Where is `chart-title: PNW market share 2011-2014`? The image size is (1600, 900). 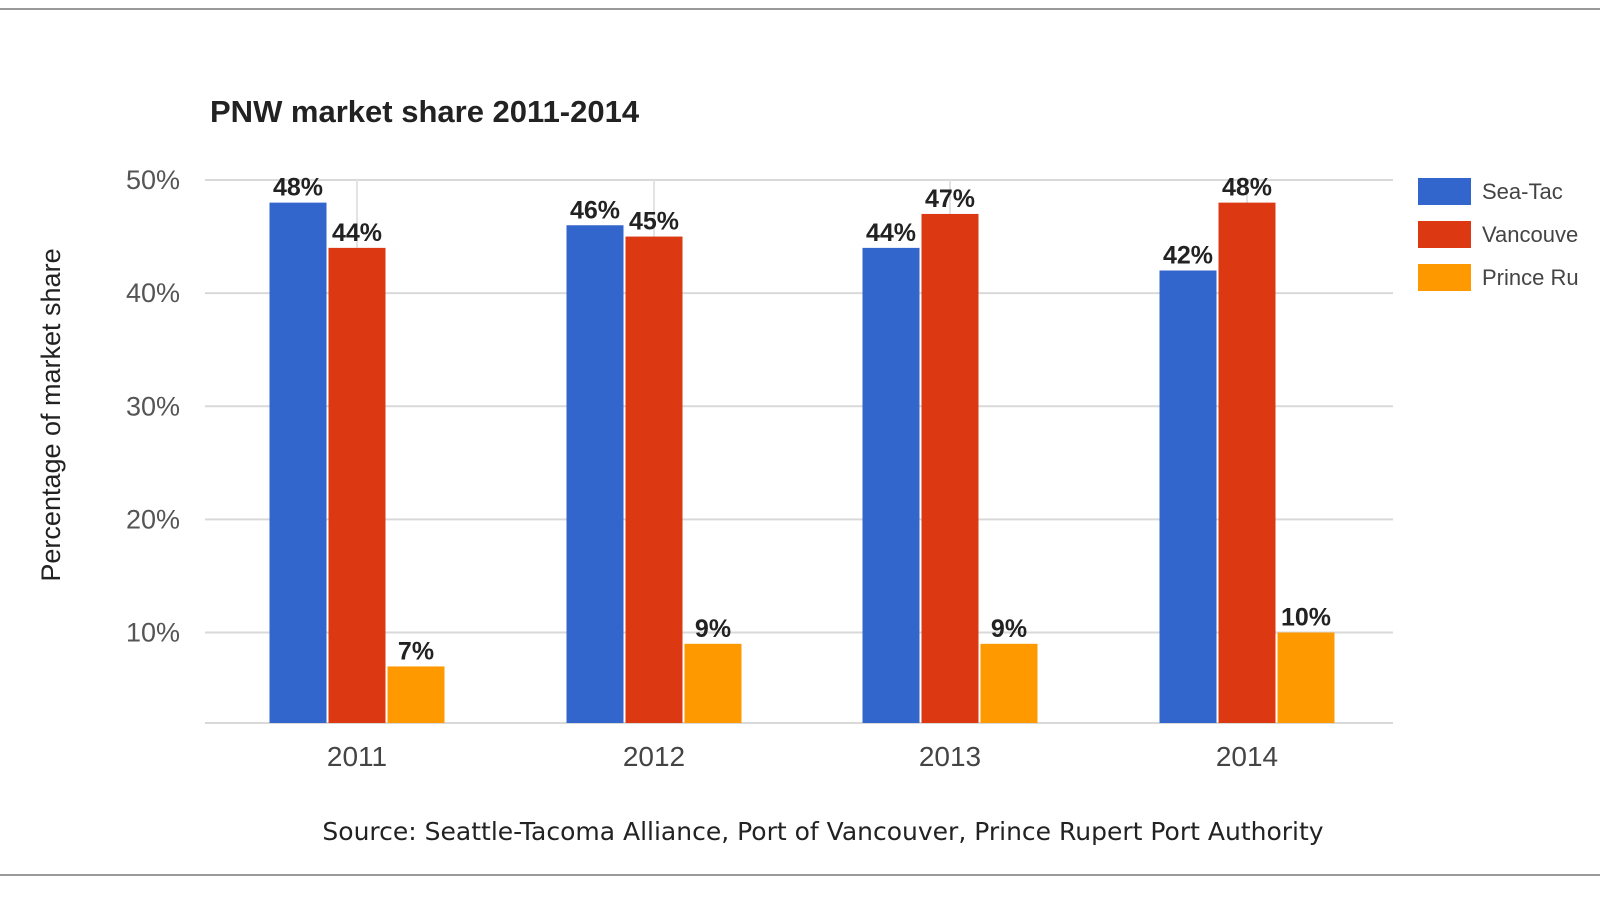
chart-title: PNW market share 2011-2014 is located at coordinates (425, 111).